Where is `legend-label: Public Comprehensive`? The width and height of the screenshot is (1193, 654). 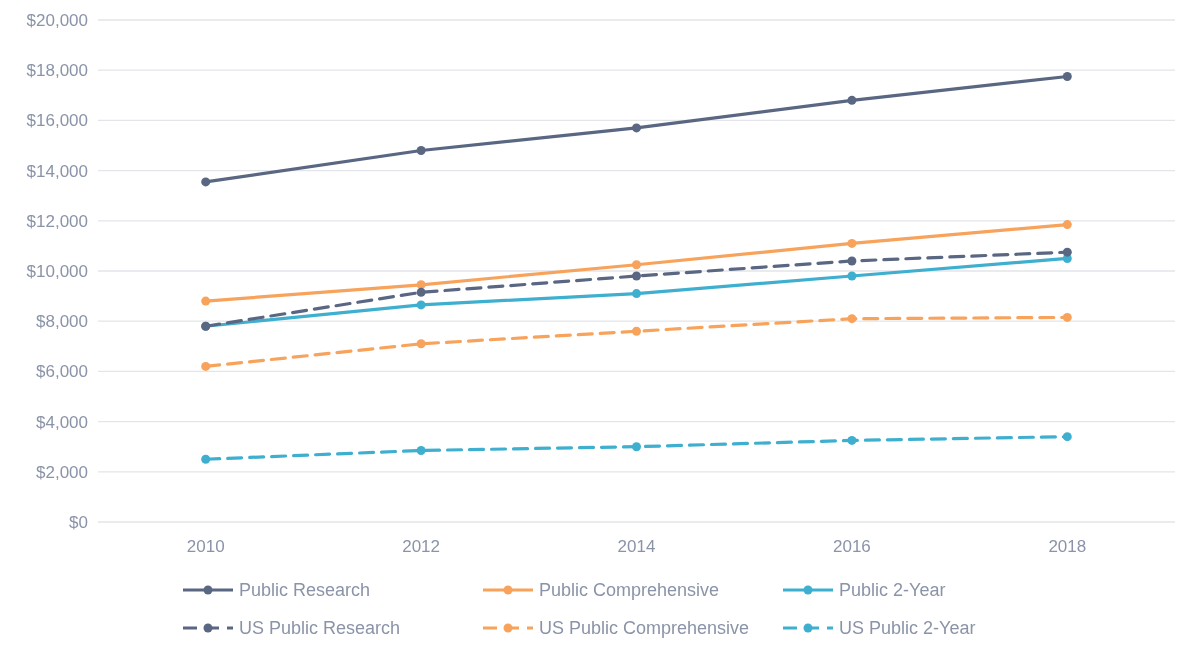
legend-label: Public Comprehensive is located at coordinates (629, 590).